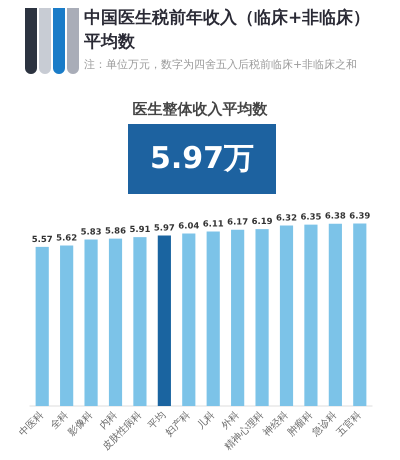 The height and width of the screenshot is (460, 400). Describe the element at coordinates (67, 238) in the screenshot. I see `data-label: 5.62` at that location.